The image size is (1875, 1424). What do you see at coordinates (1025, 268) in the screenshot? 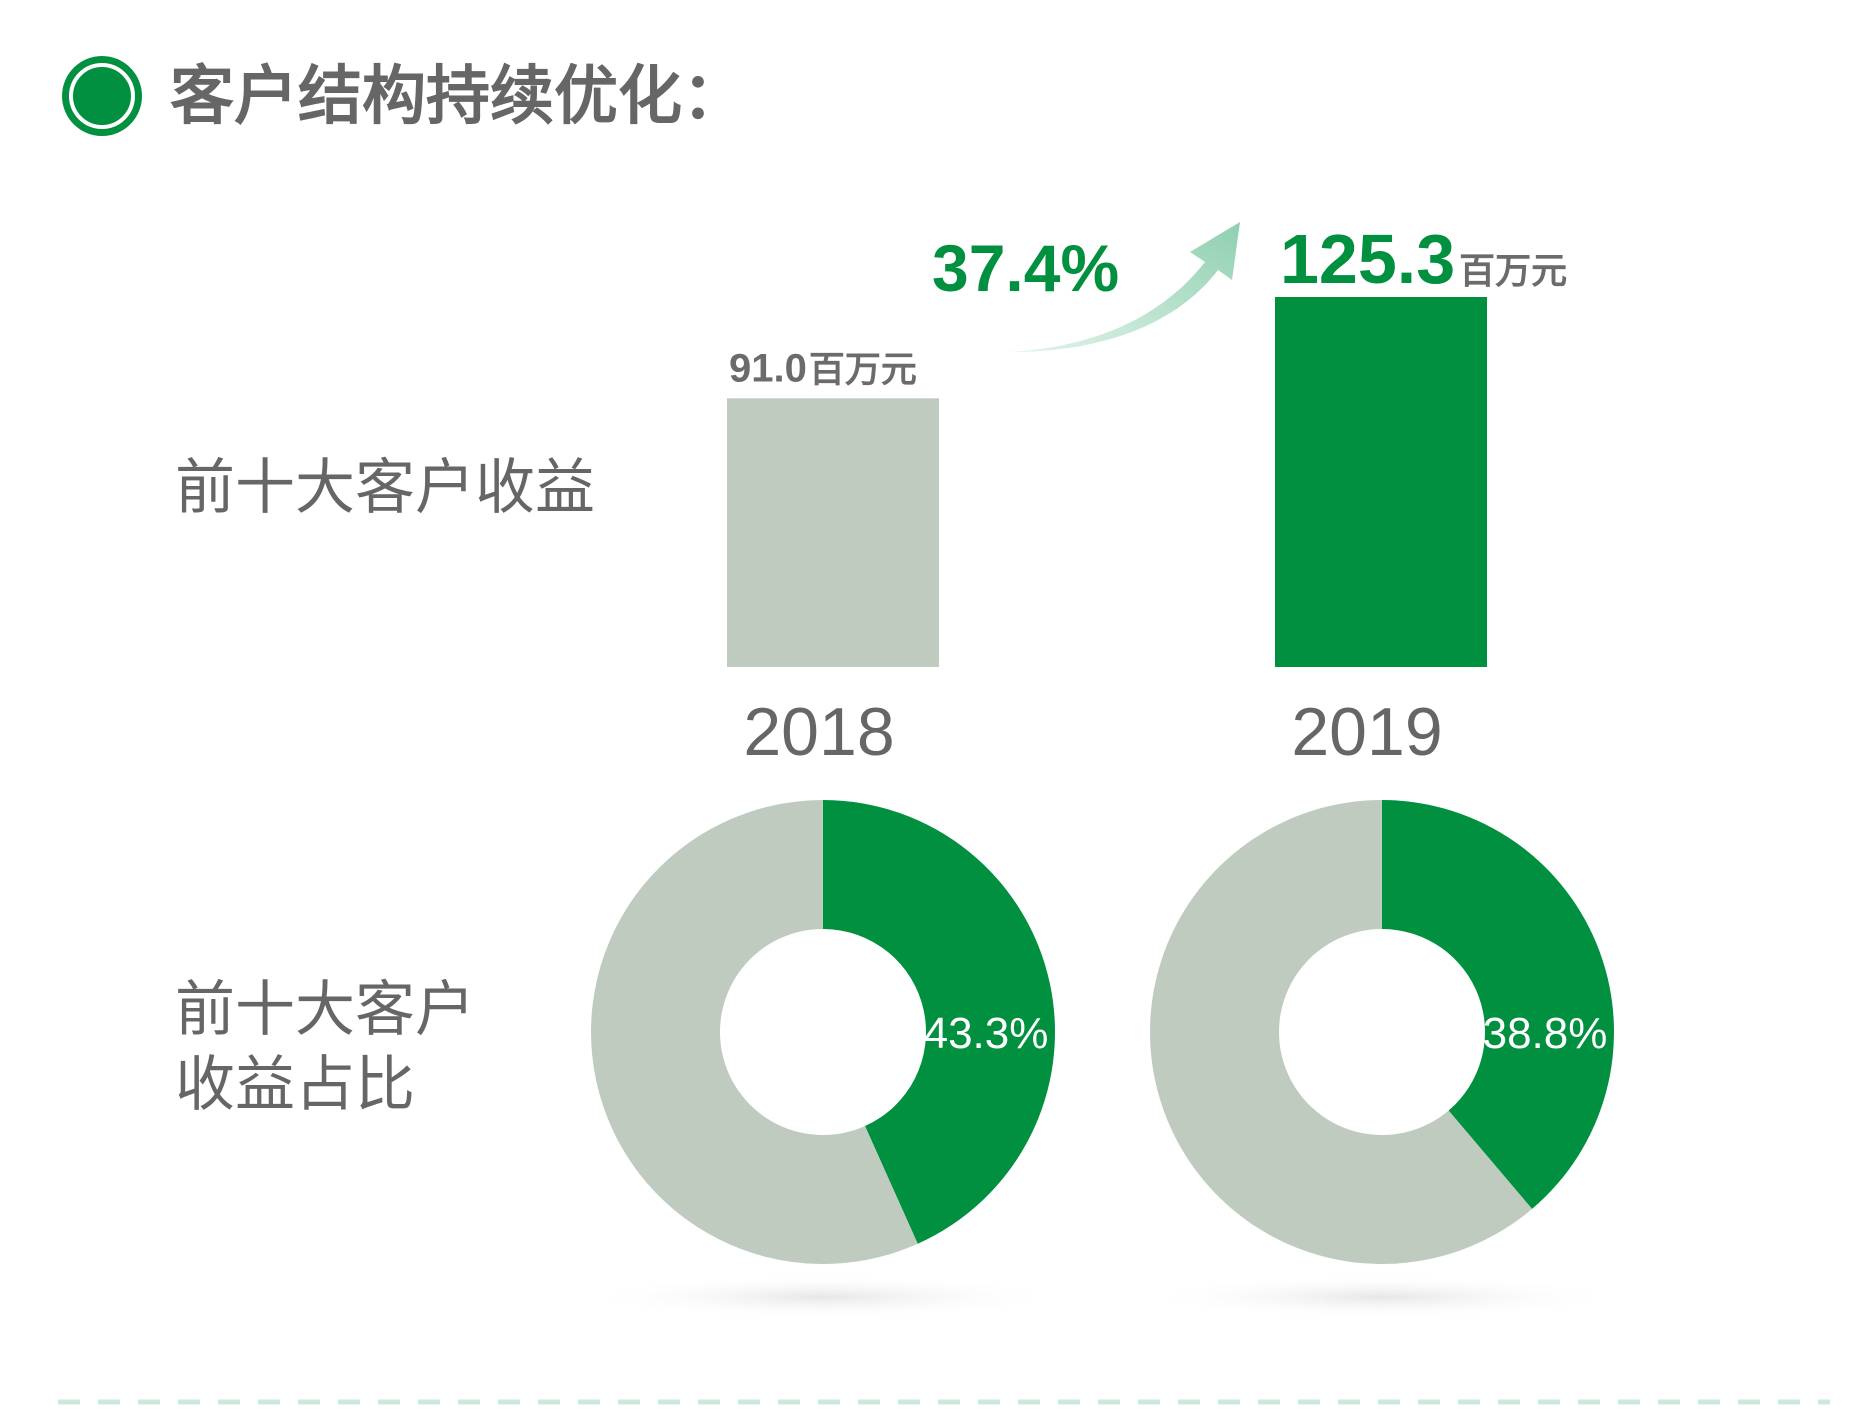
I see `growth-label: 37.4%` at bounding box center [1025, 268].